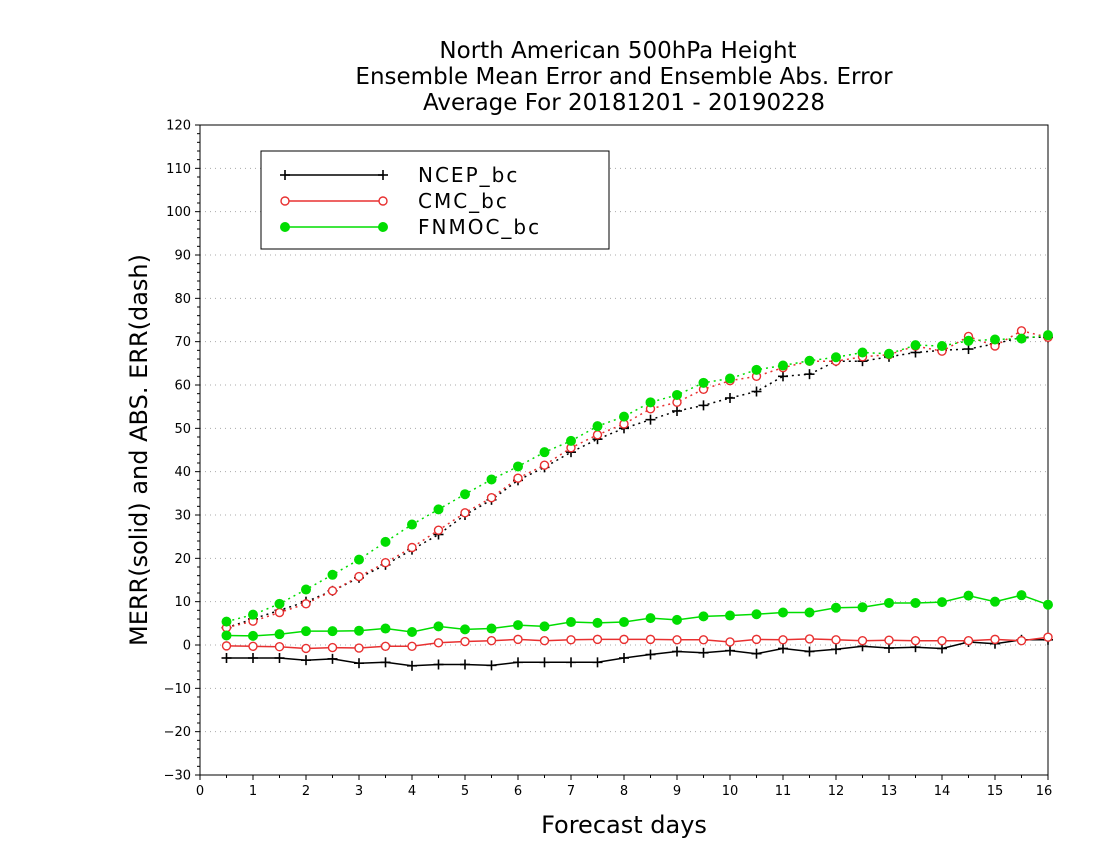  I want to click on x-tick-label: 9, so click(677, 791).